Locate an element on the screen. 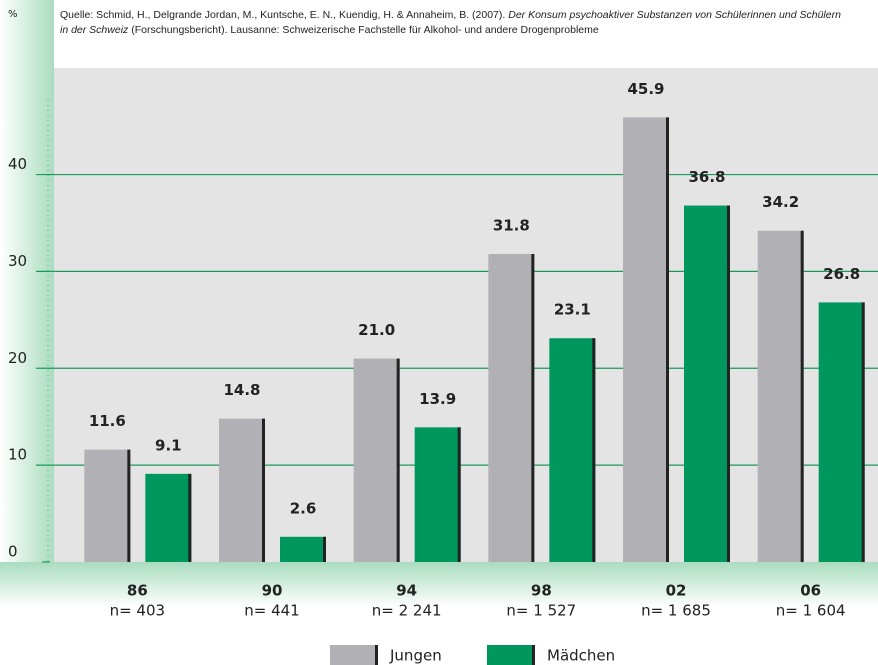  value-label: 34.2 is located at coordinates (780, 202).